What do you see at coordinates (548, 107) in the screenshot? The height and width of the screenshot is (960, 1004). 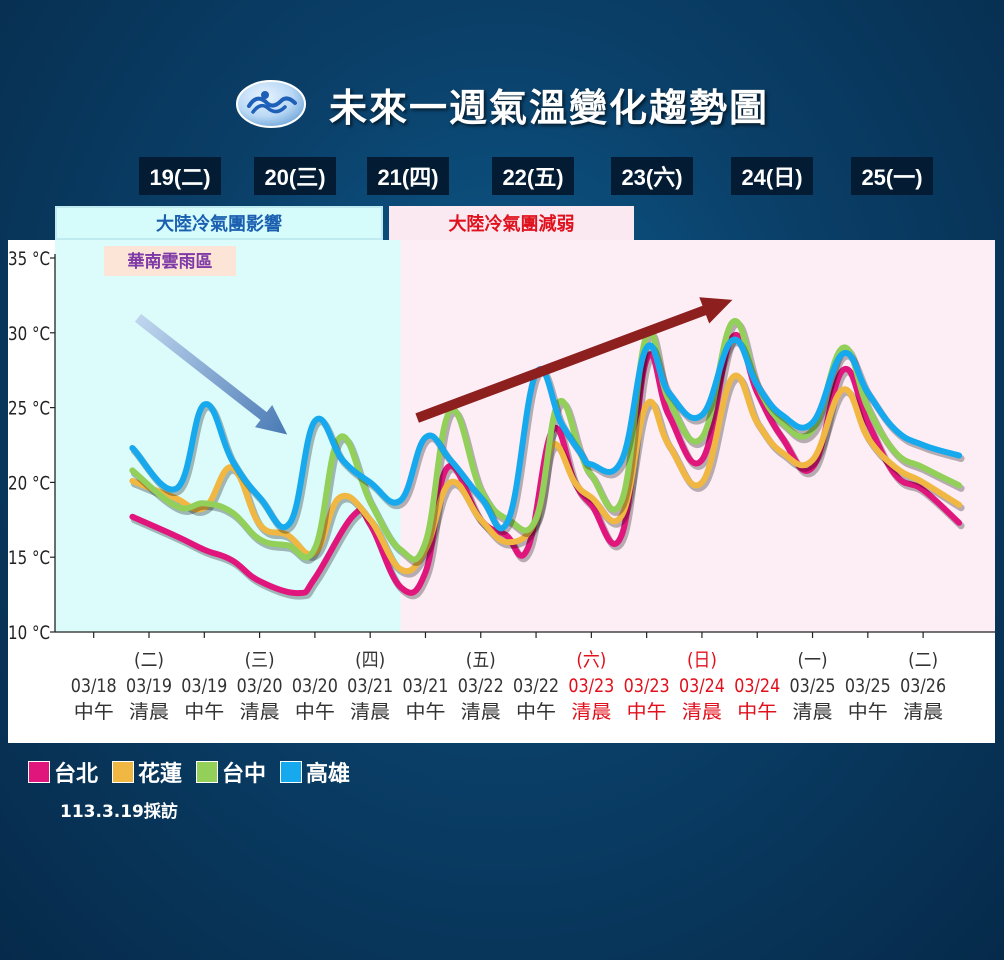 I see `page-title: 未來一週氣溫變化趨勢圖` at bounding box center [548, 107].